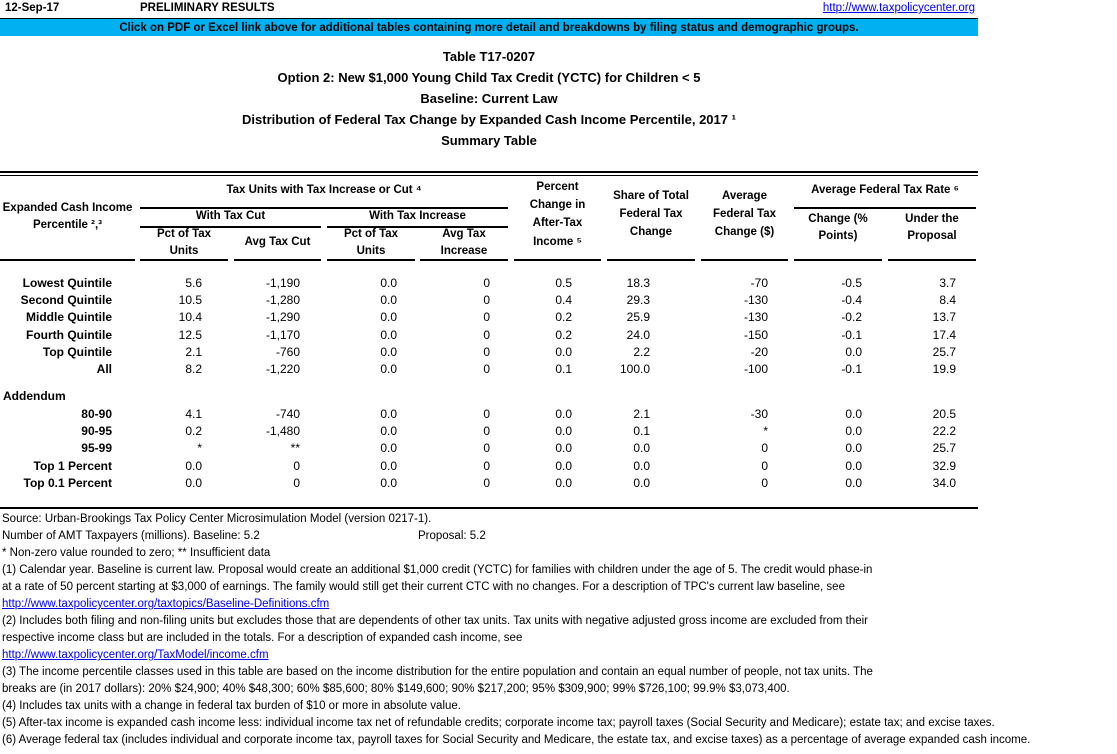 This screenshot has height=754, width=1117. Describe the element at coordinates (489, 465) in the screenshot. I see `table-row: Top 1 Percent 0.0 0 0.0 0 0.0 0.0 0 0.0 32.9` at that location.